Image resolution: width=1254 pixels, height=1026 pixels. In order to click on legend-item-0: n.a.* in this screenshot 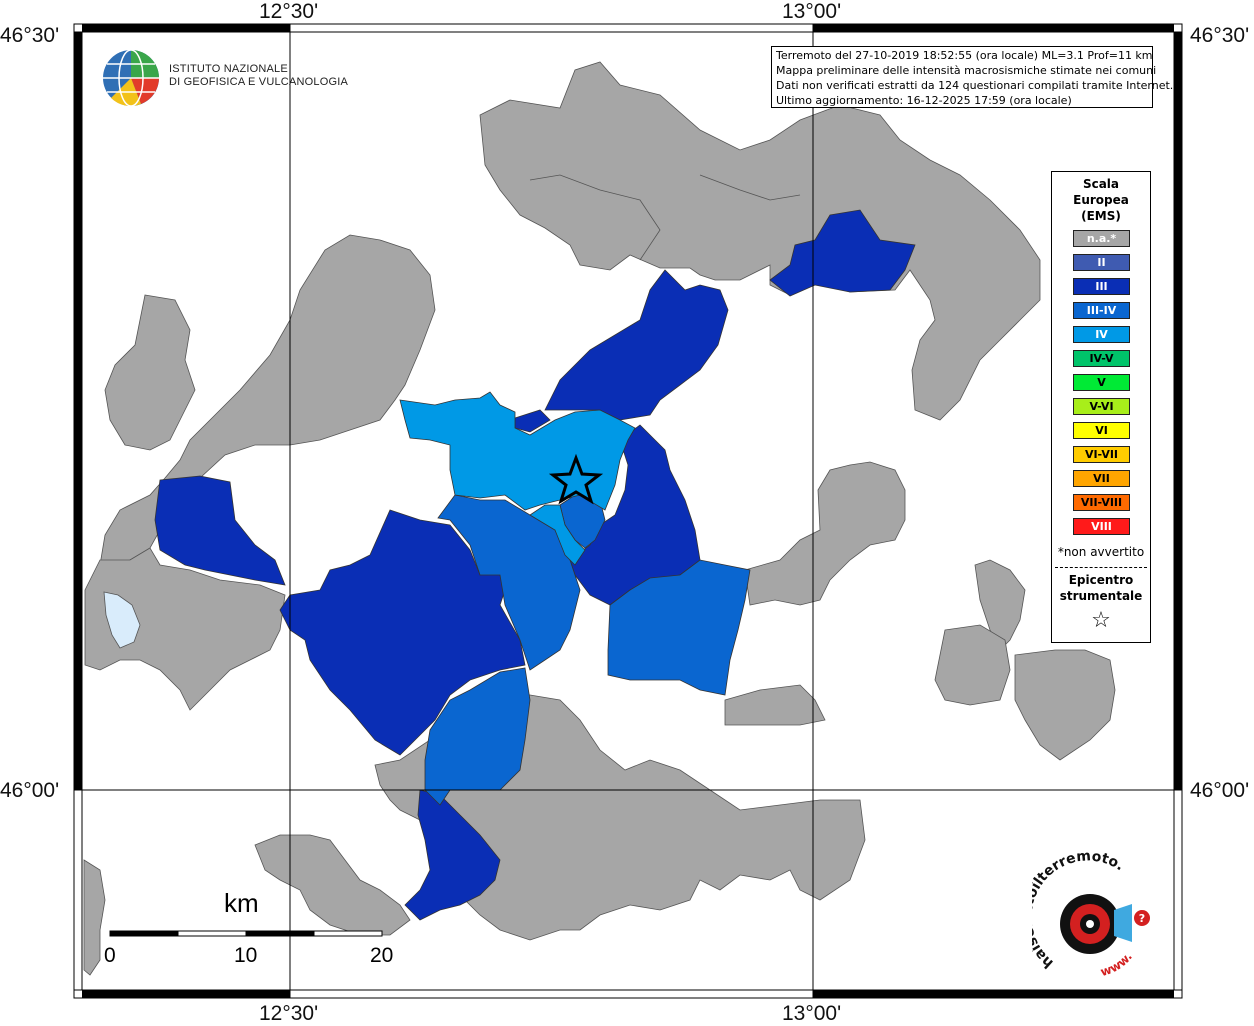, I will do `click(1101, 238)`.